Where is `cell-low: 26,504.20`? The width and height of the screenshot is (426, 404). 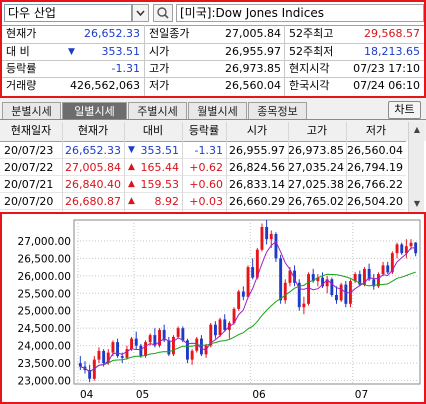 cell-low: 26,504.20 is located at coordinates (375, 201).